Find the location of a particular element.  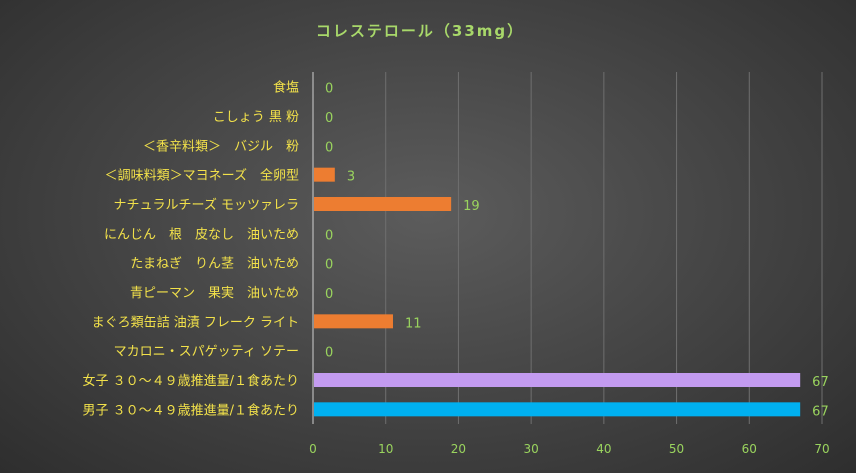

x-tick-label: 70 is located at coordinates (821, 449).